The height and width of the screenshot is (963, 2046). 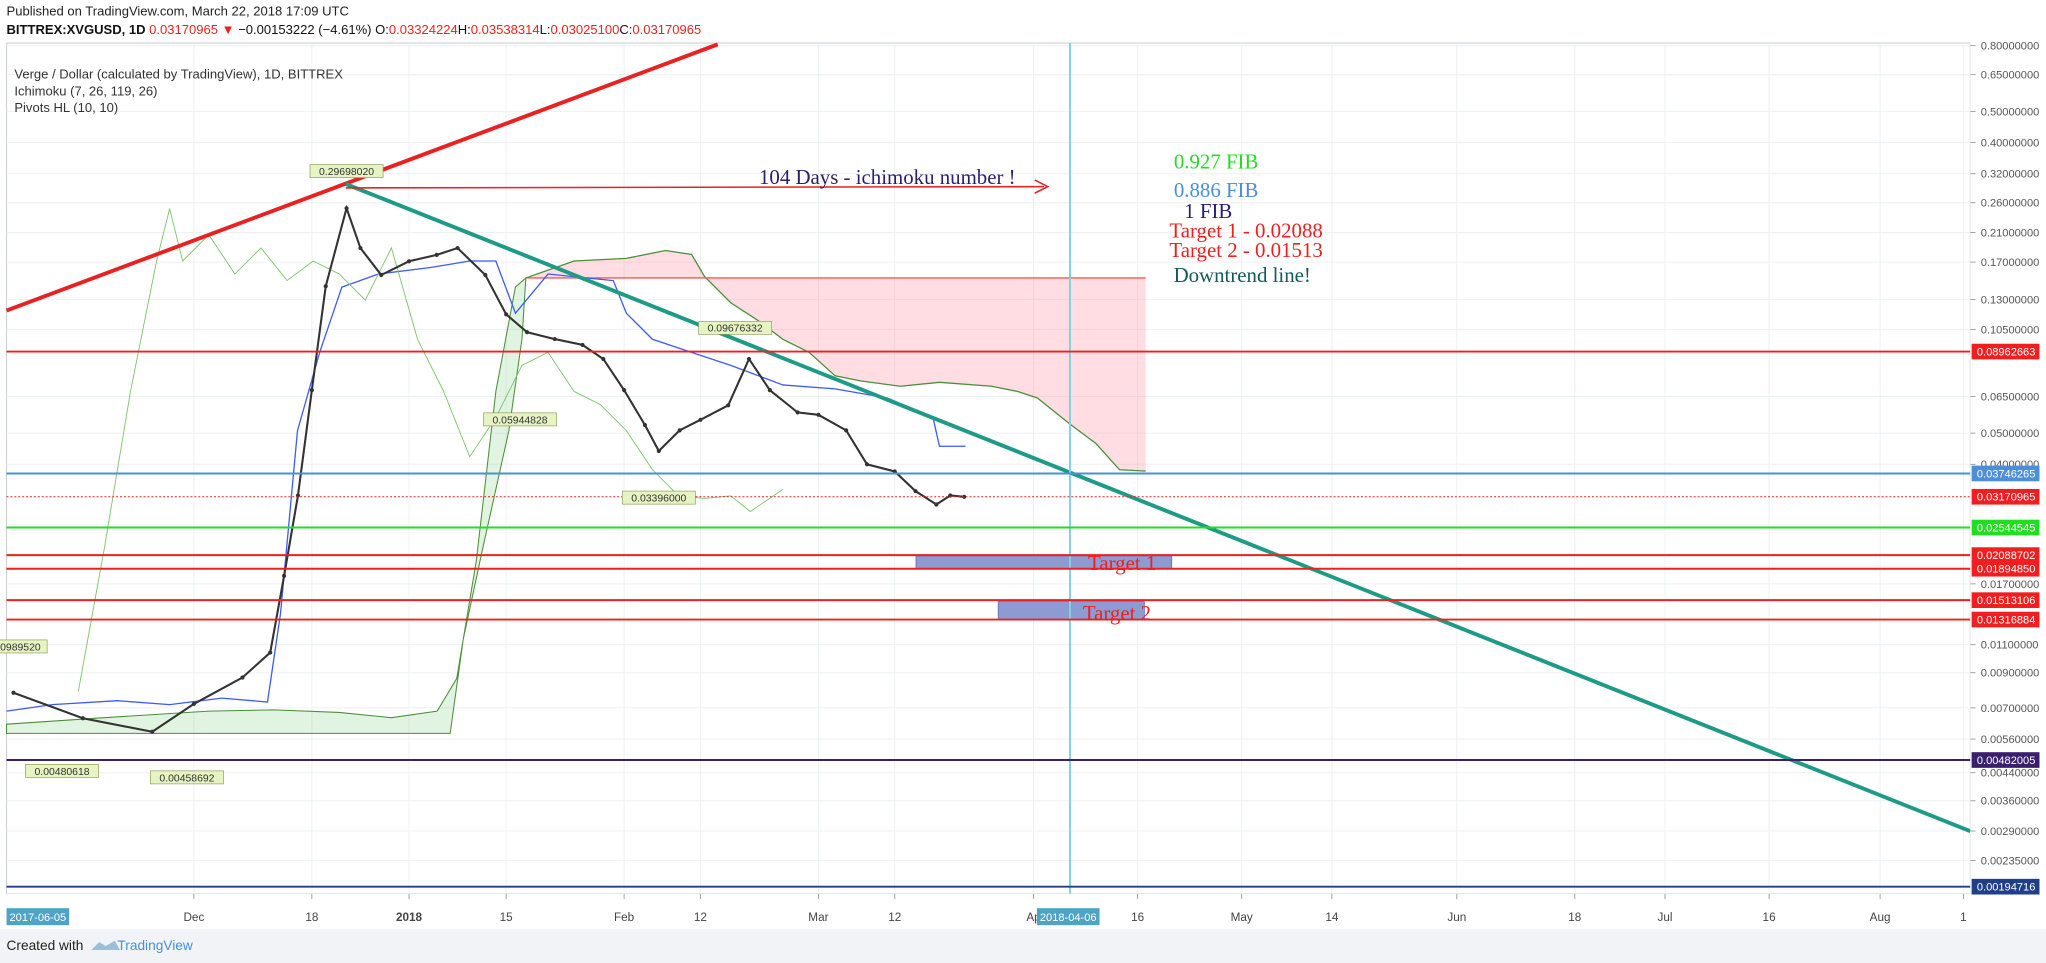 I want to click on ichimoku-cloud, so click(x=835, y=361).